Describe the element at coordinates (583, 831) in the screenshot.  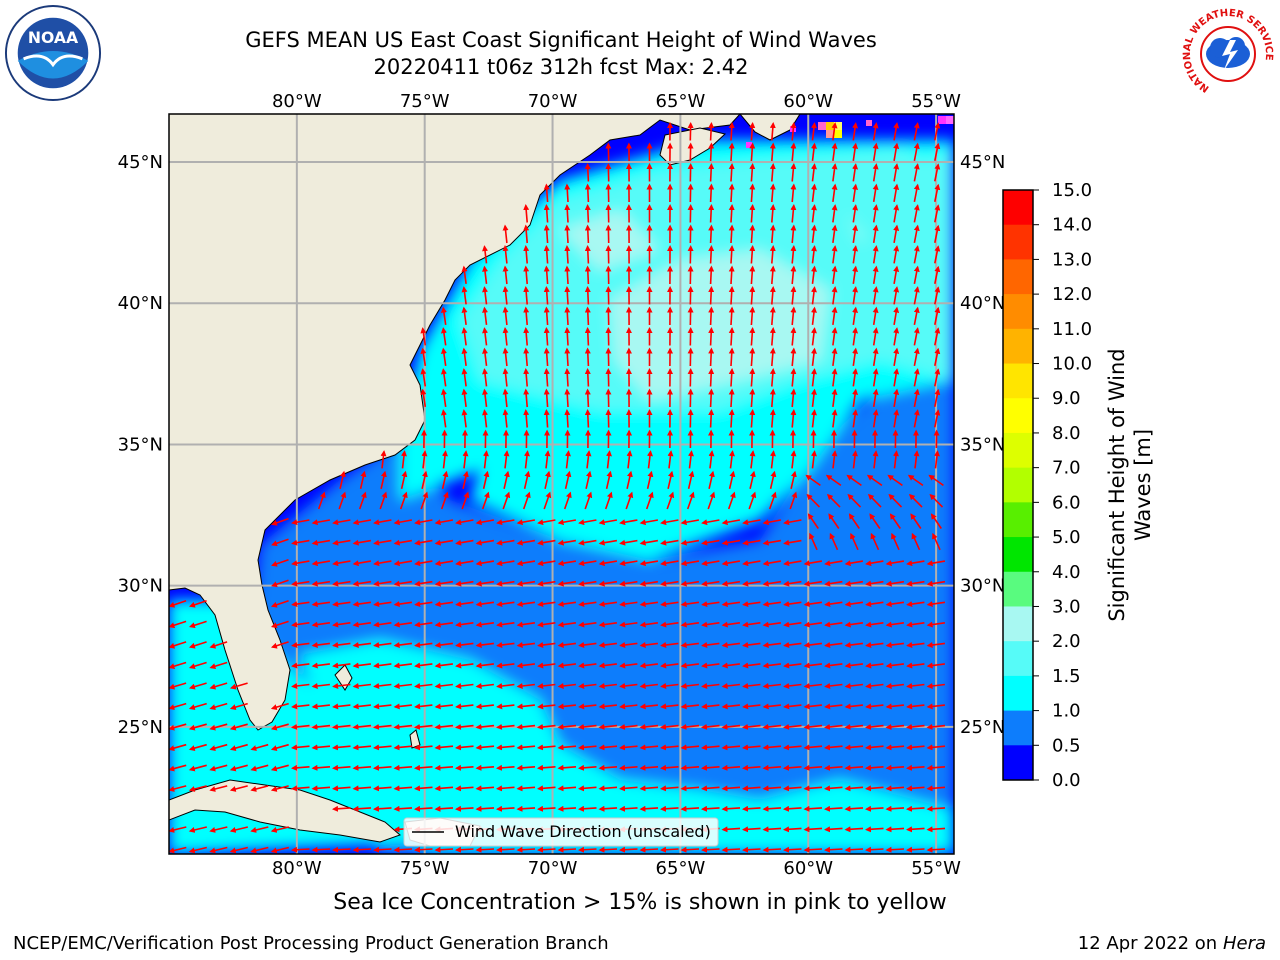
I see `legend-label: Wind Wave Direction (unscaled)` at that location.